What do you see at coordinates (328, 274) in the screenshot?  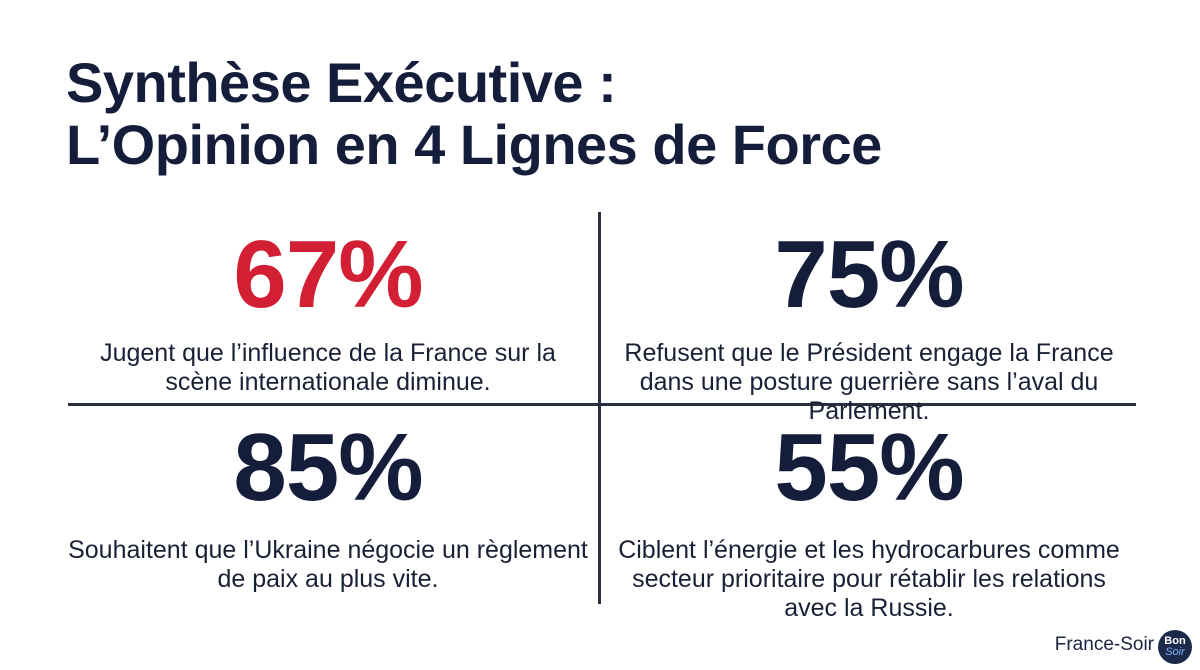 I see `stat-percentage: 67%` at bounding box center [328, 274].